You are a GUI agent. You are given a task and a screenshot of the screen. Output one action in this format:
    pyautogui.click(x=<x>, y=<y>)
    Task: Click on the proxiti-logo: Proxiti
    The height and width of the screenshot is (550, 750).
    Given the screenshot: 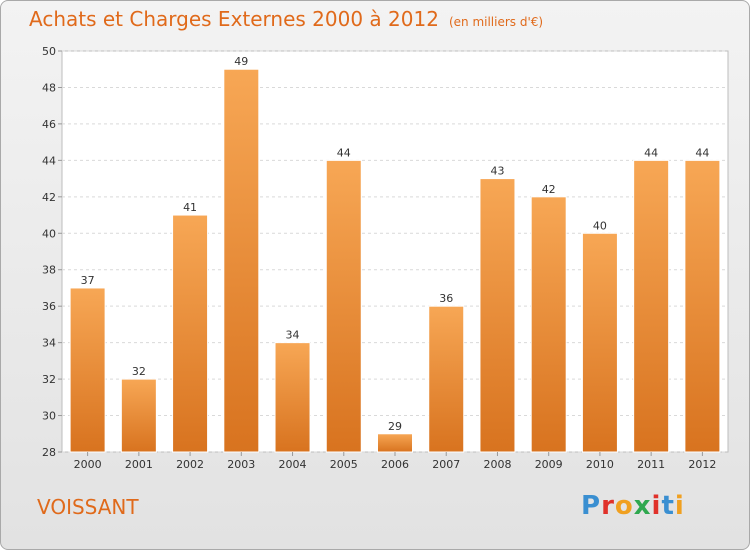 What is the action you would take?
    pyautogui.click(x=633, y=506)
    